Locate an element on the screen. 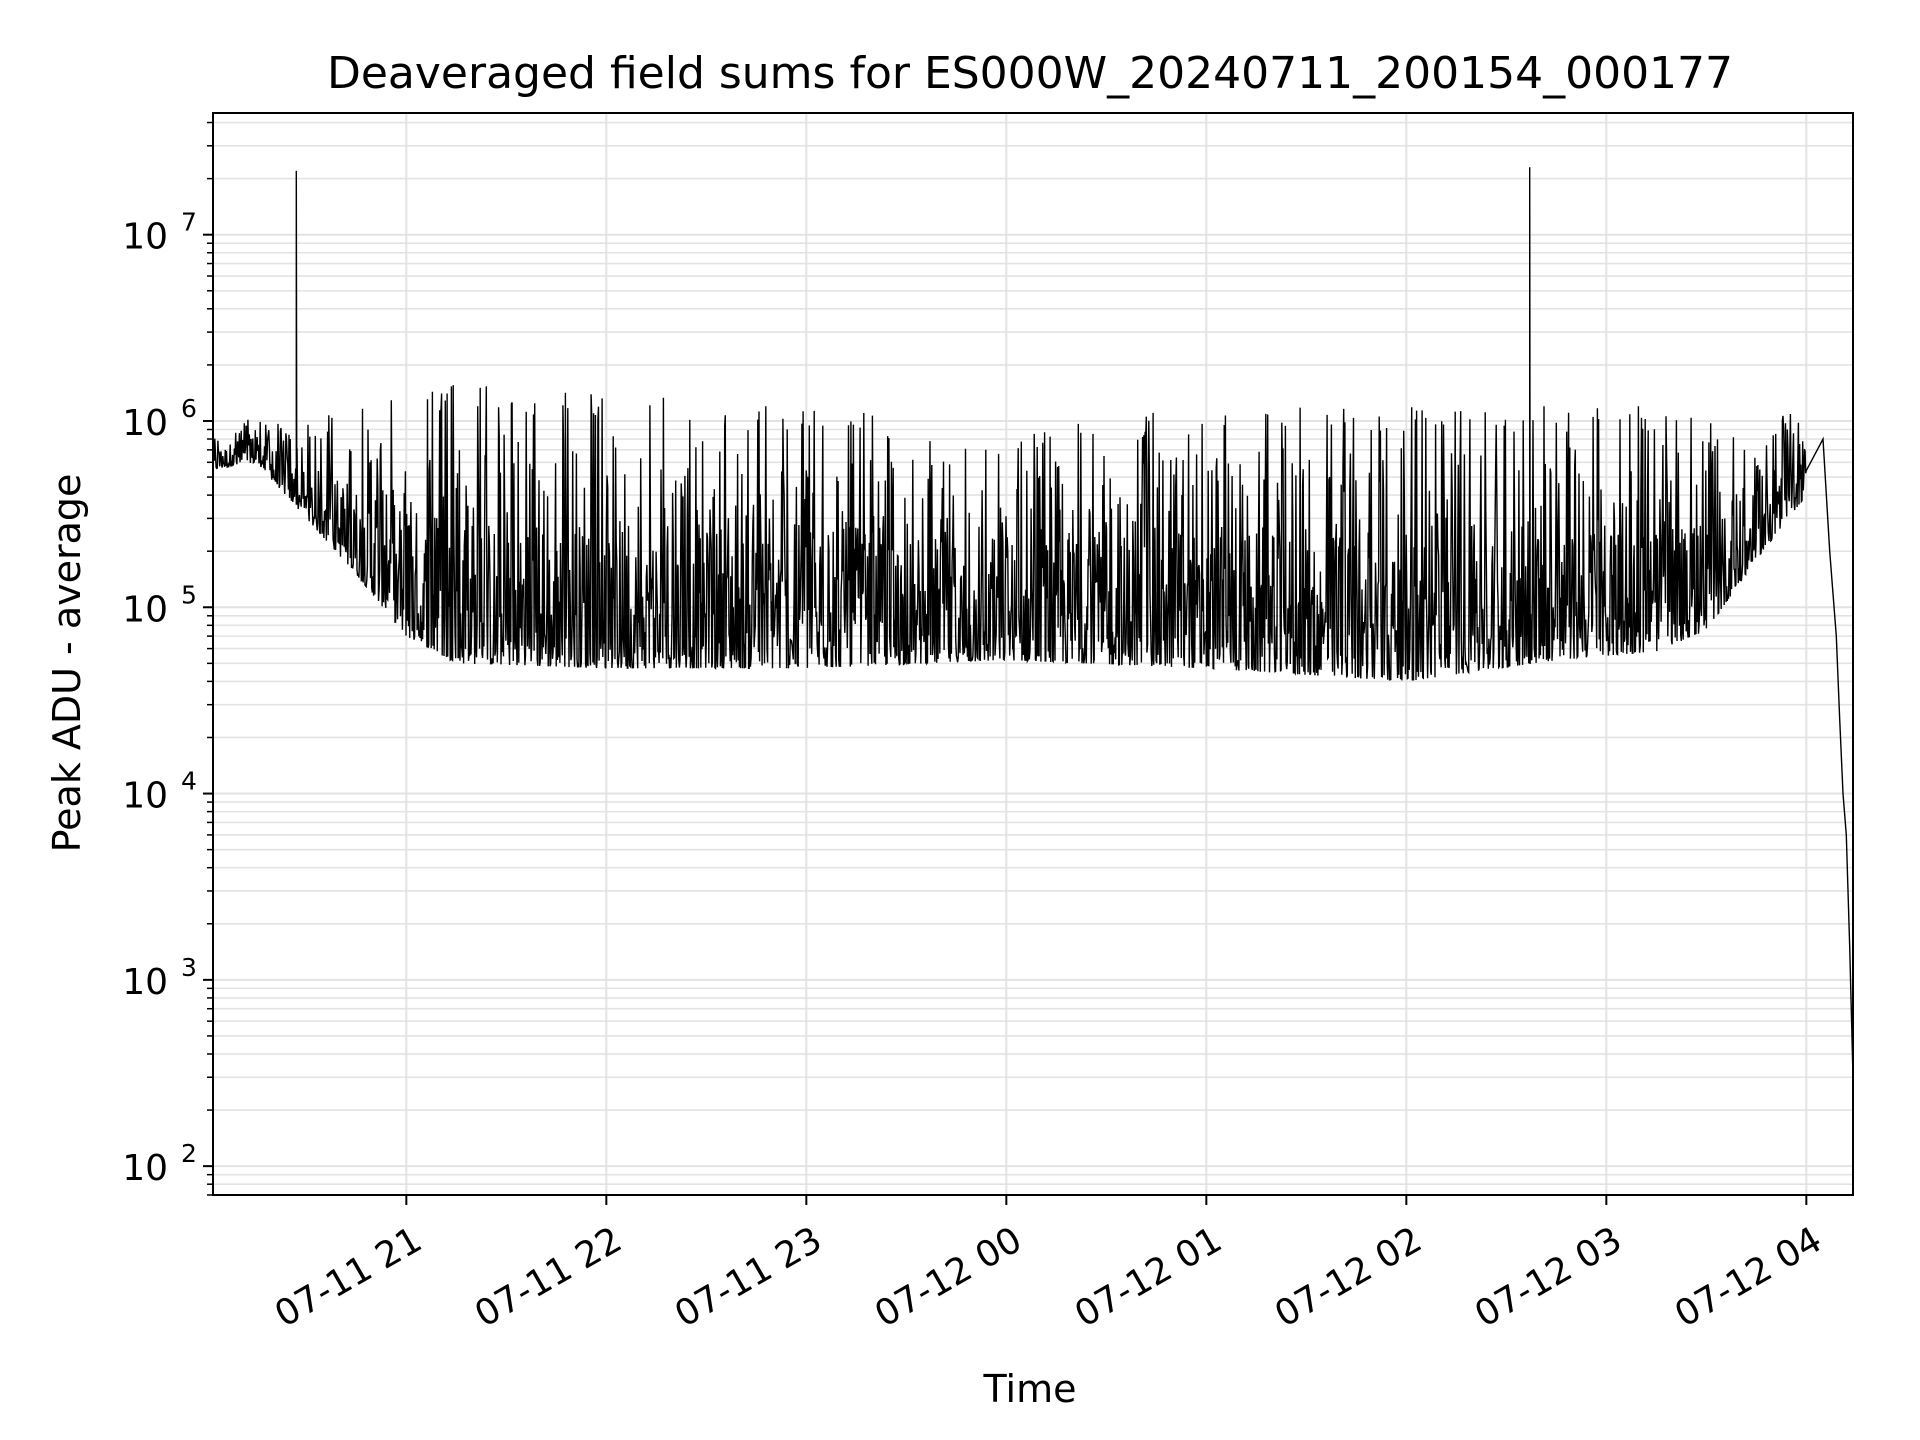 This screenshot has height=1440, width=1920. x-axis-label: Time is located at coordinates (1030, 1389).